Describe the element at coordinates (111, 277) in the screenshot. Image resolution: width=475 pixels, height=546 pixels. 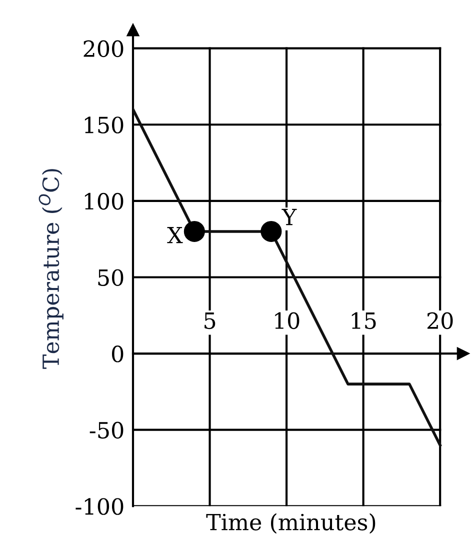
I see `y-tick-label: 50` at that location.